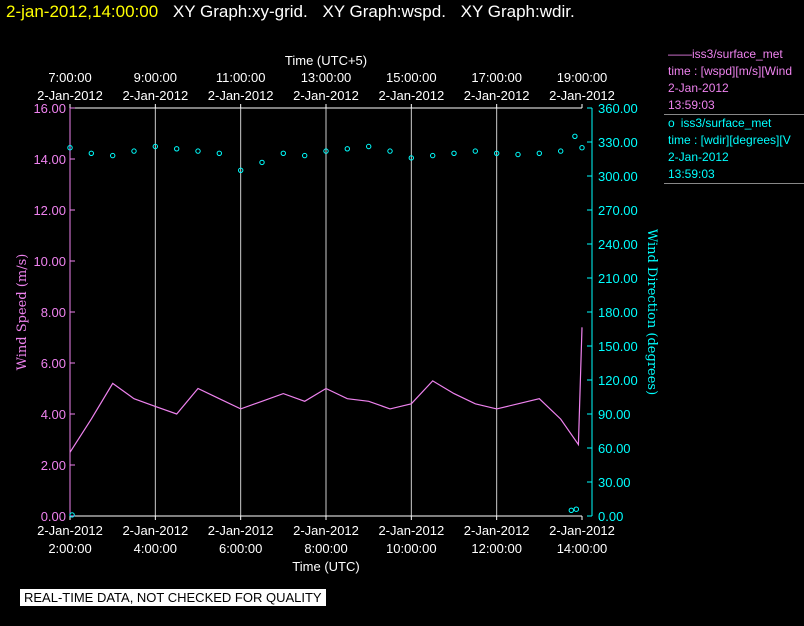 Image resolution: width=804 pixels, height=626 pixels. Describe the element at coordinates (582, 77) in the screenshot. I see `top-tick-time: 19:00:00` at that location.